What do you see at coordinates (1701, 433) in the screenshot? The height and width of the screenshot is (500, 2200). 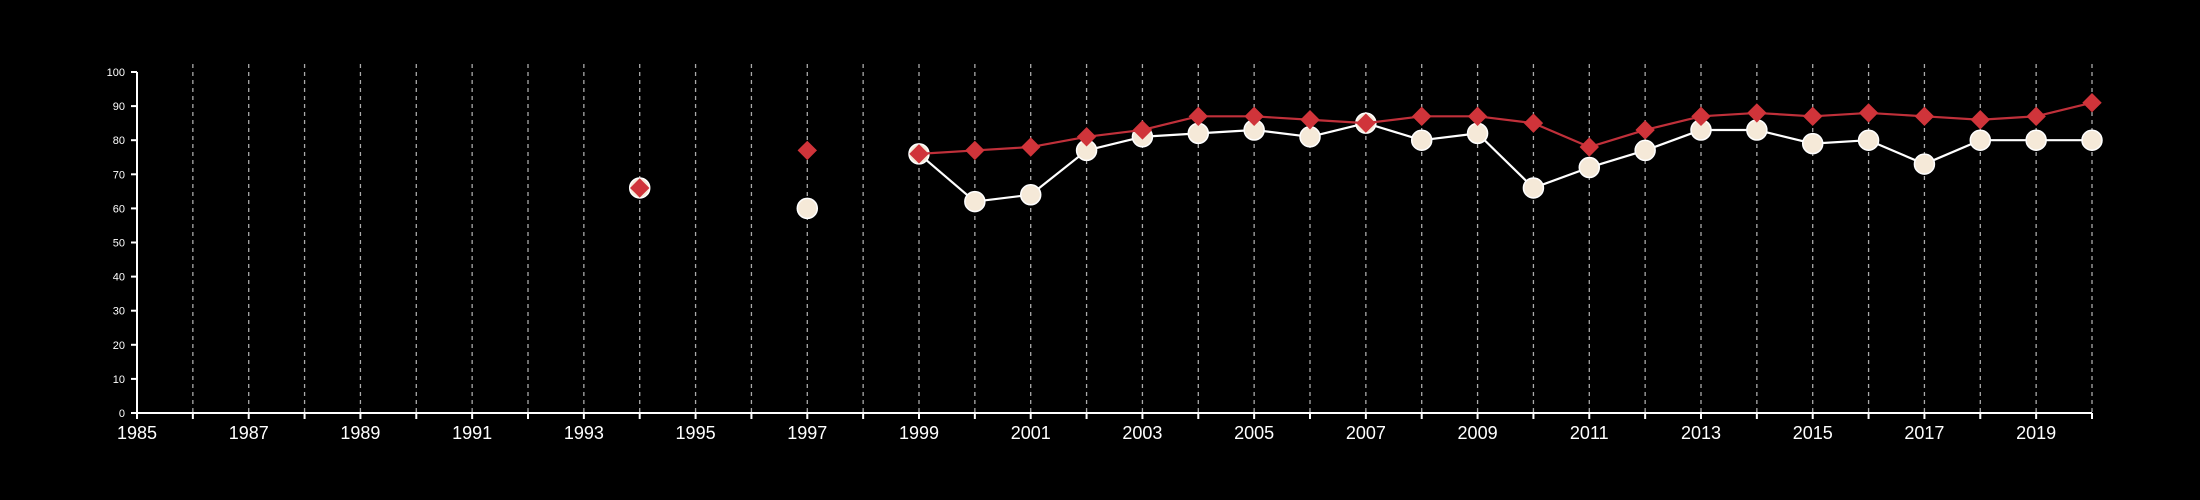 I see `x-tick-label: 2013` at bounding box center [1701, 433].